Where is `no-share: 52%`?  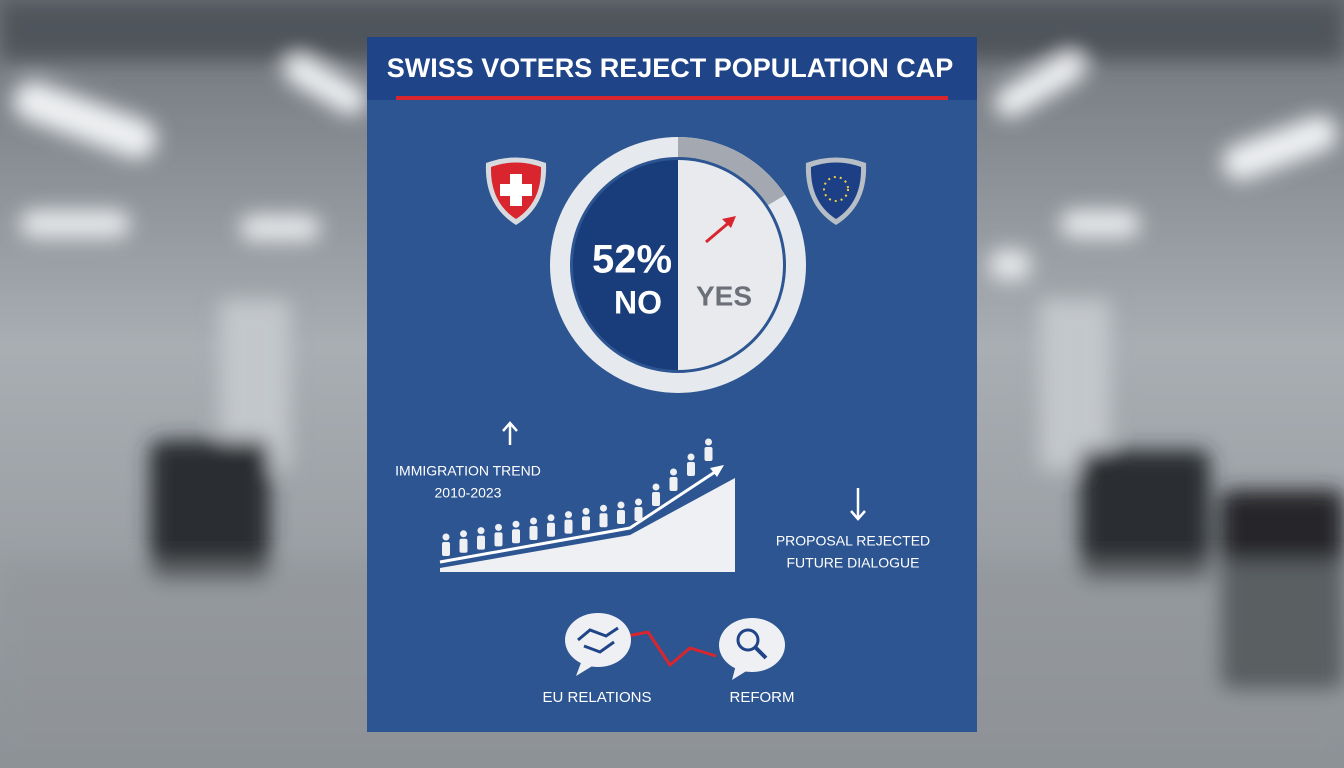 no-share: 52% is located at coordinates (632, 260).